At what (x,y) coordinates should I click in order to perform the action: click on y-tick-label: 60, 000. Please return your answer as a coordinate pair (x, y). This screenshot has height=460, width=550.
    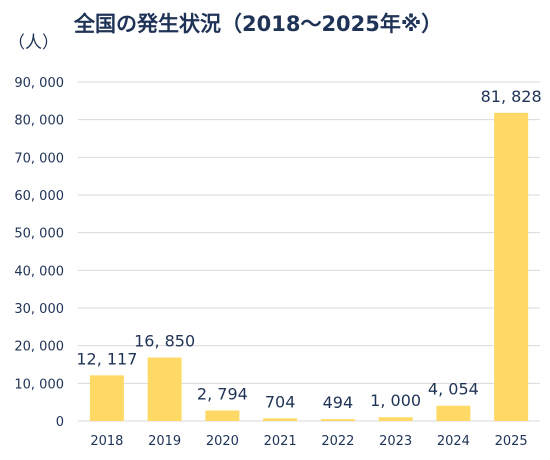
    Looking at the image, I should click on (39, 196).